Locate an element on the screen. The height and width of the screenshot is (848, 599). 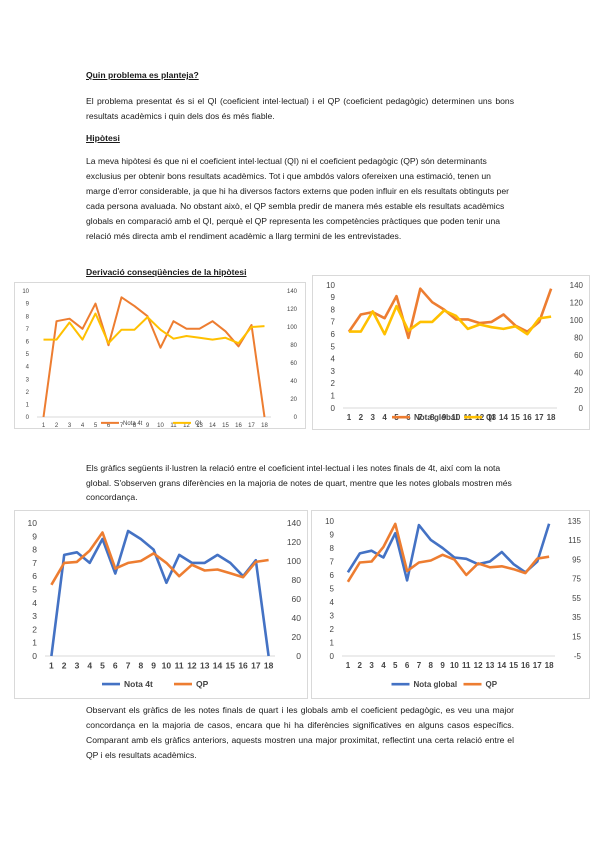
y-right-tick-label: -5 is located at coordinates (578, 656).